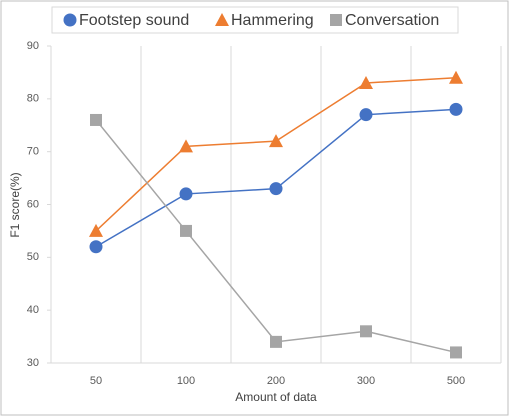  I want to click on y-tick-label: 70, so click(33, 152).